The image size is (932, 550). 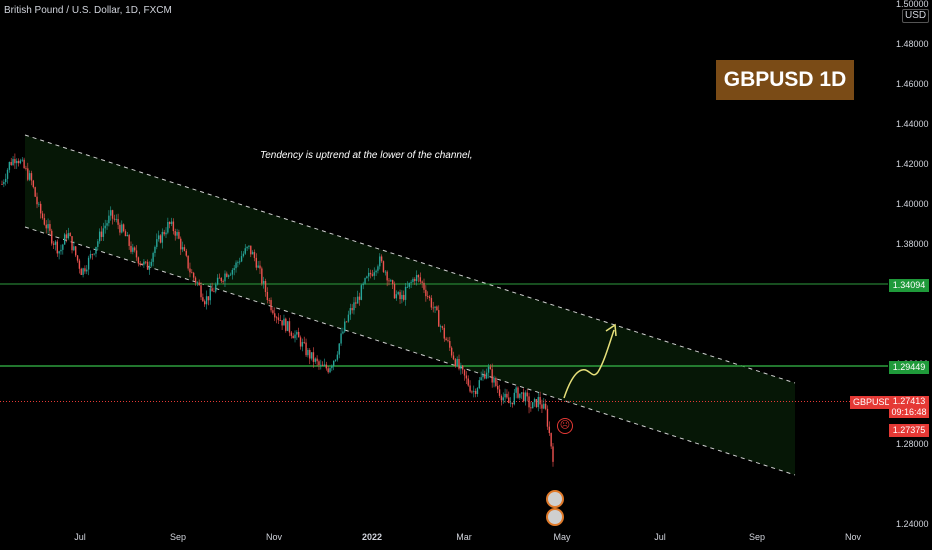 I want to click on level-tag-1: 1.34094, so click(x=909, y=285).